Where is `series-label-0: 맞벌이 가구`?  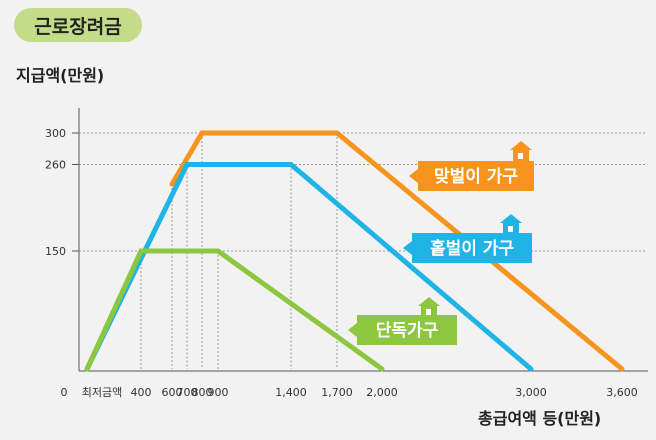 series-label-0: 맞벌이 가구 is located at coordinates (476, 177).